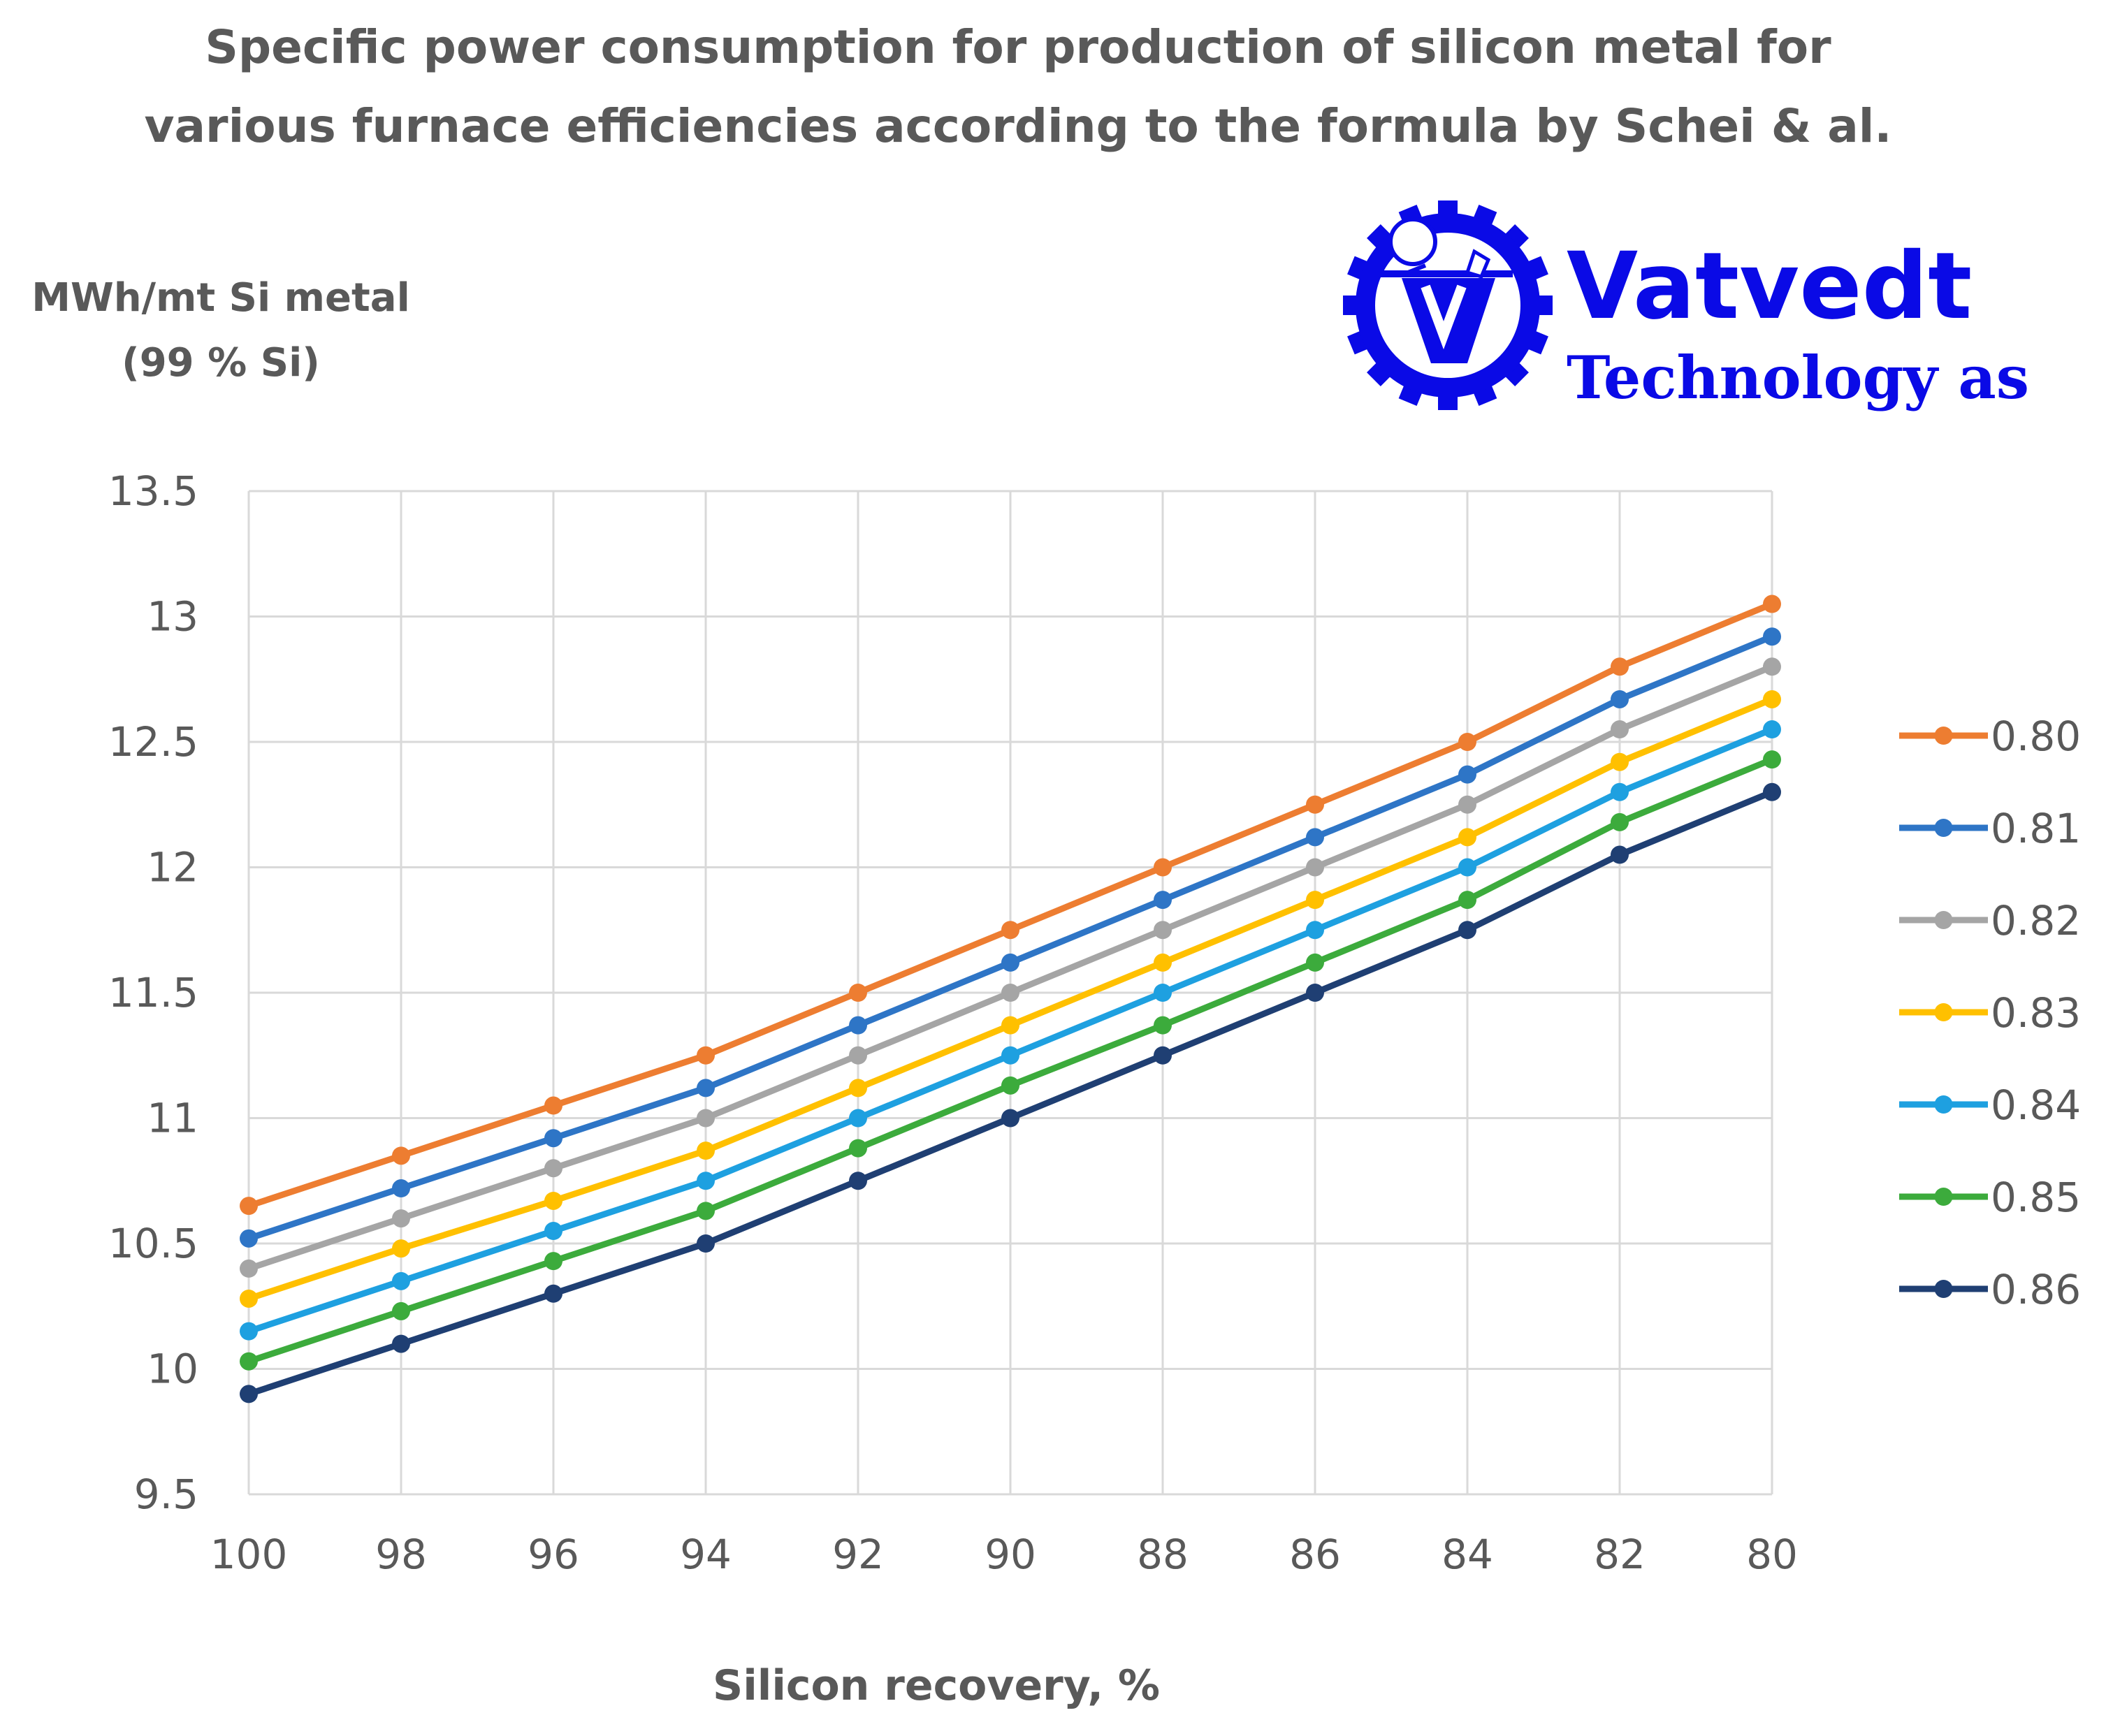 This screenshot has width=2106, height=1736. I want to click on data-point-0.84-84, so click(1467, 867).